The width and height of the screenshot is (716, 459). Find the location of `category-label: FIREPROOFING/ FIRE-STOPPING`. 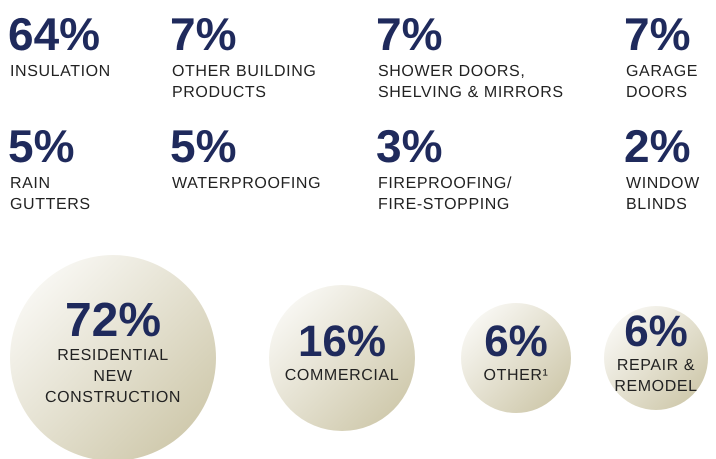

category-label: FIREPROOFING/ FIRE-STOPPING is located at coordinates (445, 194).